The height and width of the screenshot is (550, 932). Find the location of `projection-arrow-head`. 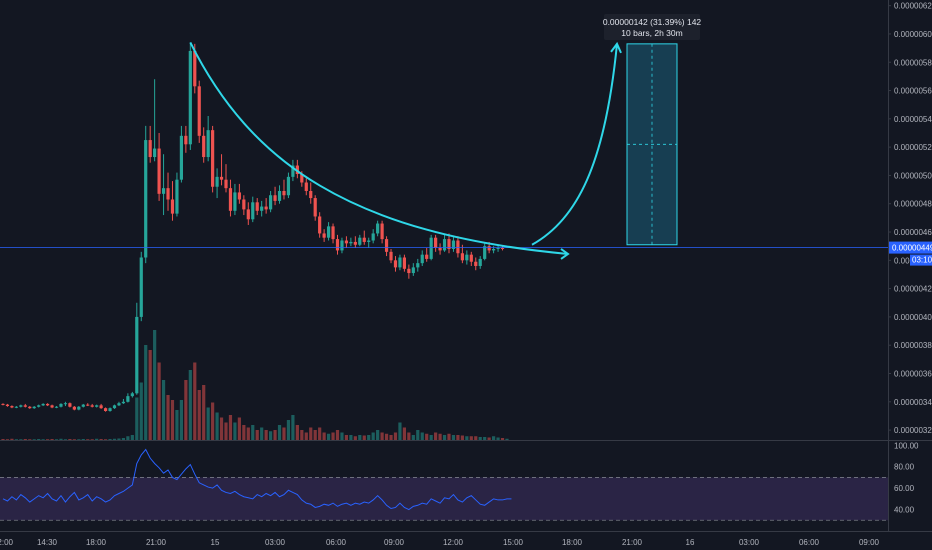

projection-arrow-head is located at coordinates (616, 47).